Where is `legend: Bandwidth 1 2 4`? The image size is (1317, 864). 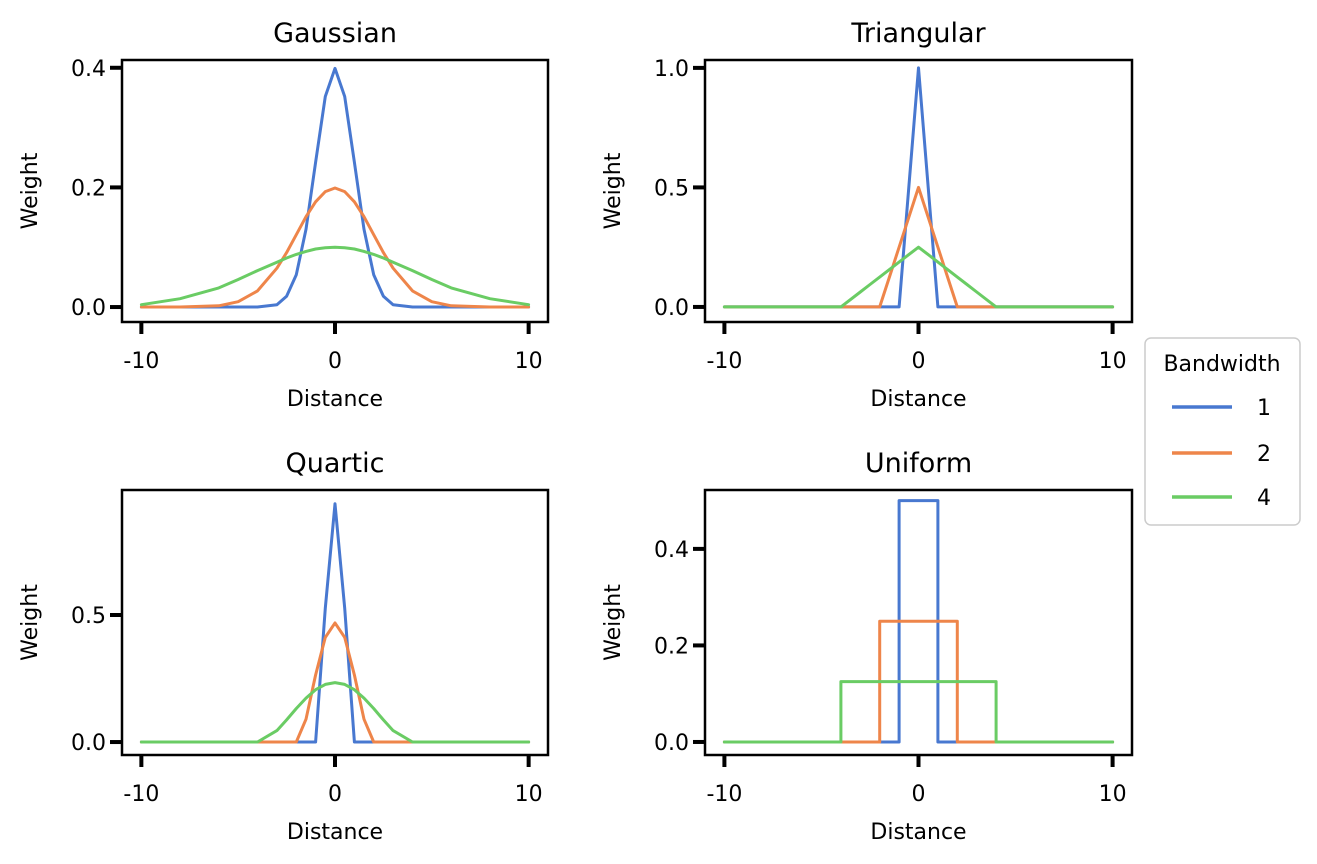 legend: Bandwidth 1 2 4 is located at coordinates (1222, 431).